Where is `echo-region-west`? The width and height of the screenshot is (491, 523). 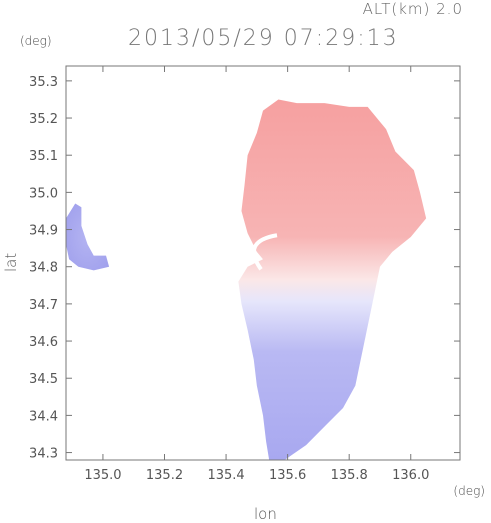 echo-region-west is located at coordinates (88, 237).